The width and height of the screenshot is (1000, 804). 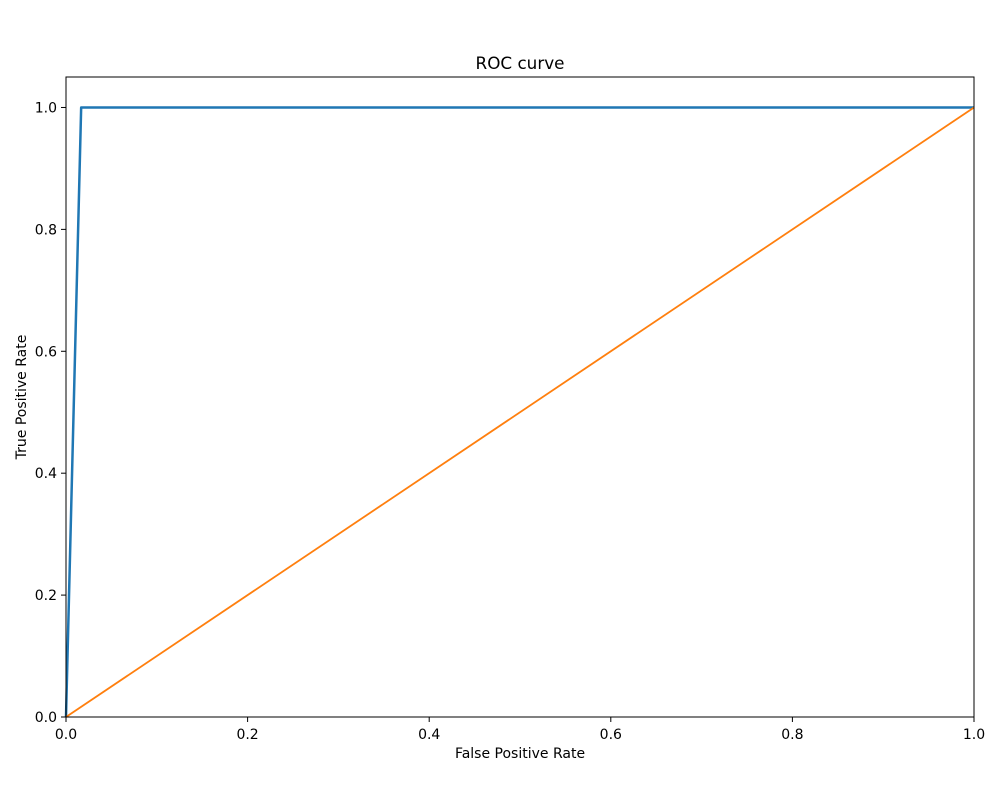 What do you see at coordinates (46, 230) in the screenshot?
I see `y-tick-label: 0.8` at bounding box center [46, 230].